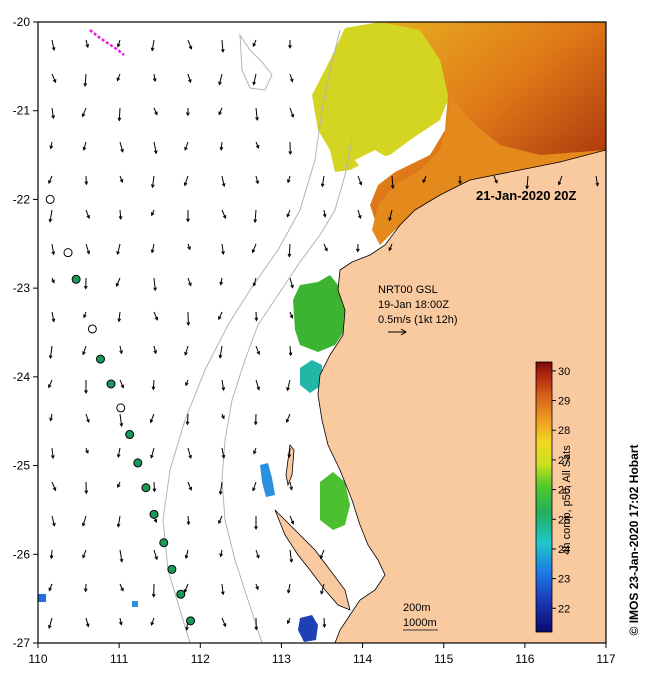  What do you see at coordinates (403, 332) in the screenshot?
I see `current-legend-arrowhead` at bounding box center [403, 332].